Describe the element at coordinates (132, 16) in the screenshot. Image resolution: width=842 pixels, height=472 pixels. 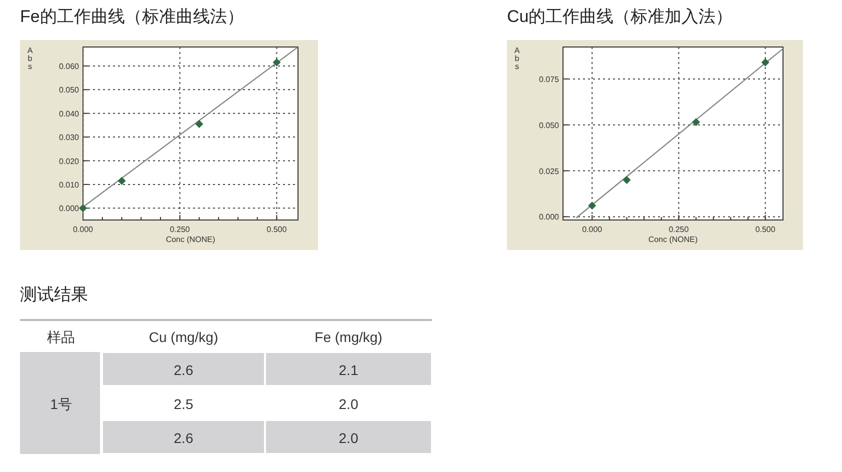
I see `chart-title: Fe的工作曲线（标准曲线法）` at that location.